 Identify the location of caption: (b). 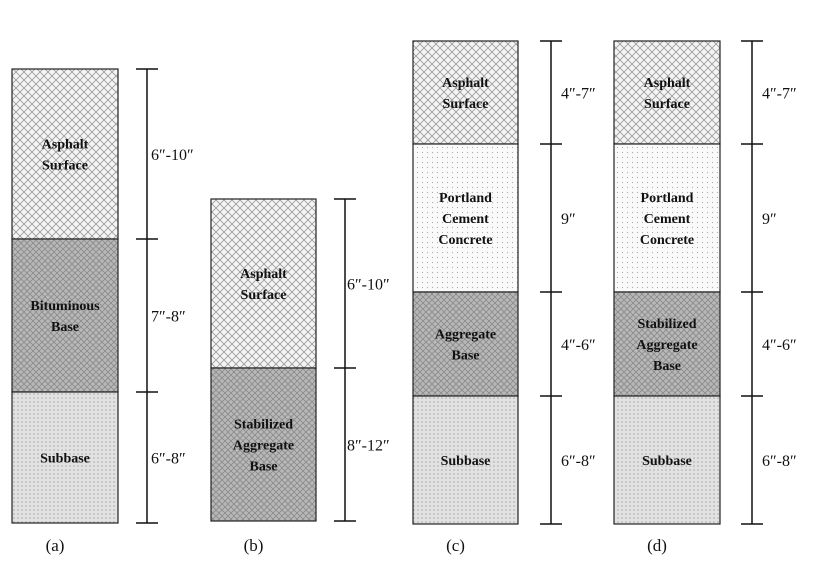
(254, 545).